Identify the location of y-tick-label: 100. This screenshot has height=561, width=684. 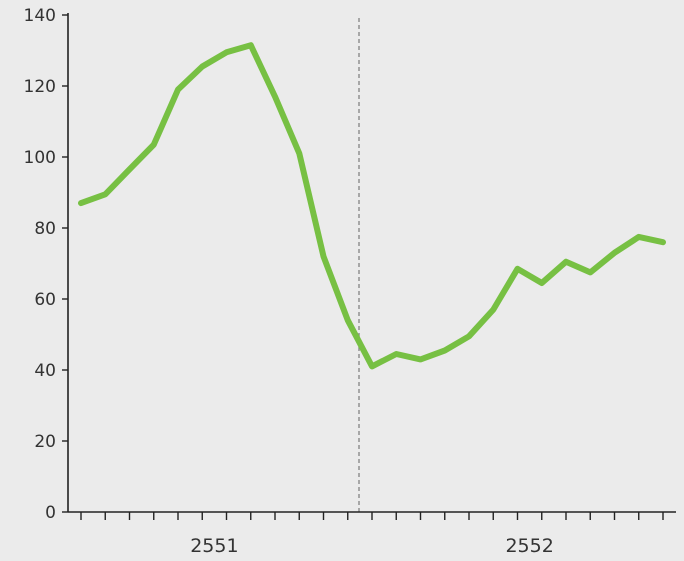
(40, 158).